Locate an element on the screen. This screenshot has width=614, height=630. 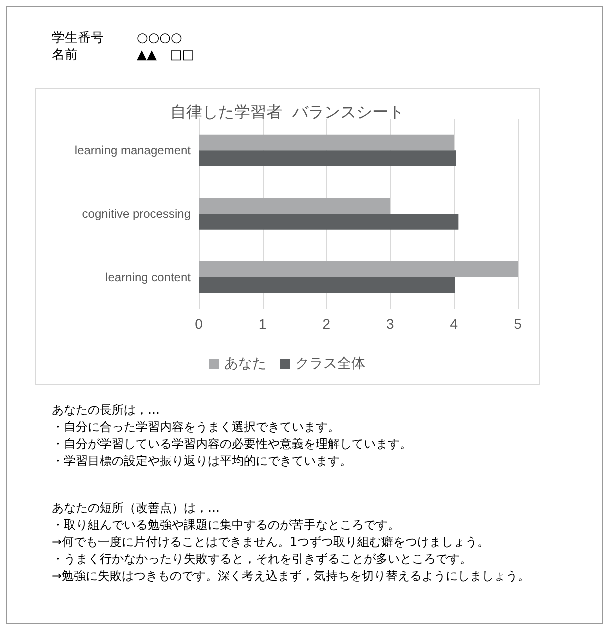
text: ・自分に合った学習内容をうまく選択できています。 is located at coordinates (196, 427).